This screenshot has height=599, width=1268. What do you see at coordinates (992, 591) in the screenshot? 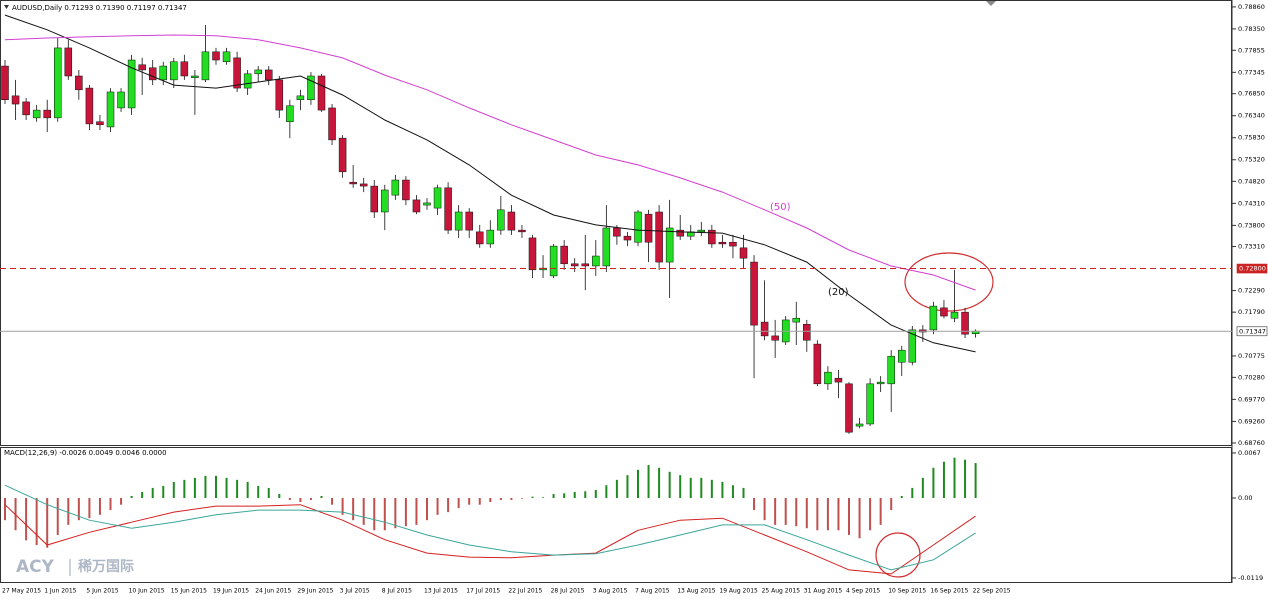
I see `x-tick-label: 22 Sep 2015` at bounding box center [992, 591].